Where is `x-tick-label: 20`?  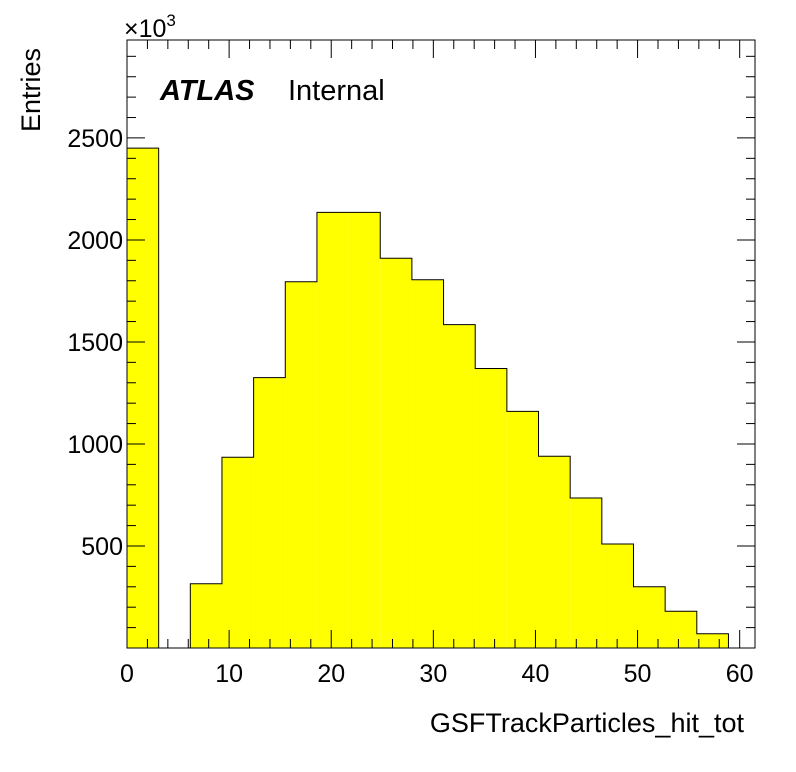 x-tick-label: 20 is located at coordinates (331, 674).